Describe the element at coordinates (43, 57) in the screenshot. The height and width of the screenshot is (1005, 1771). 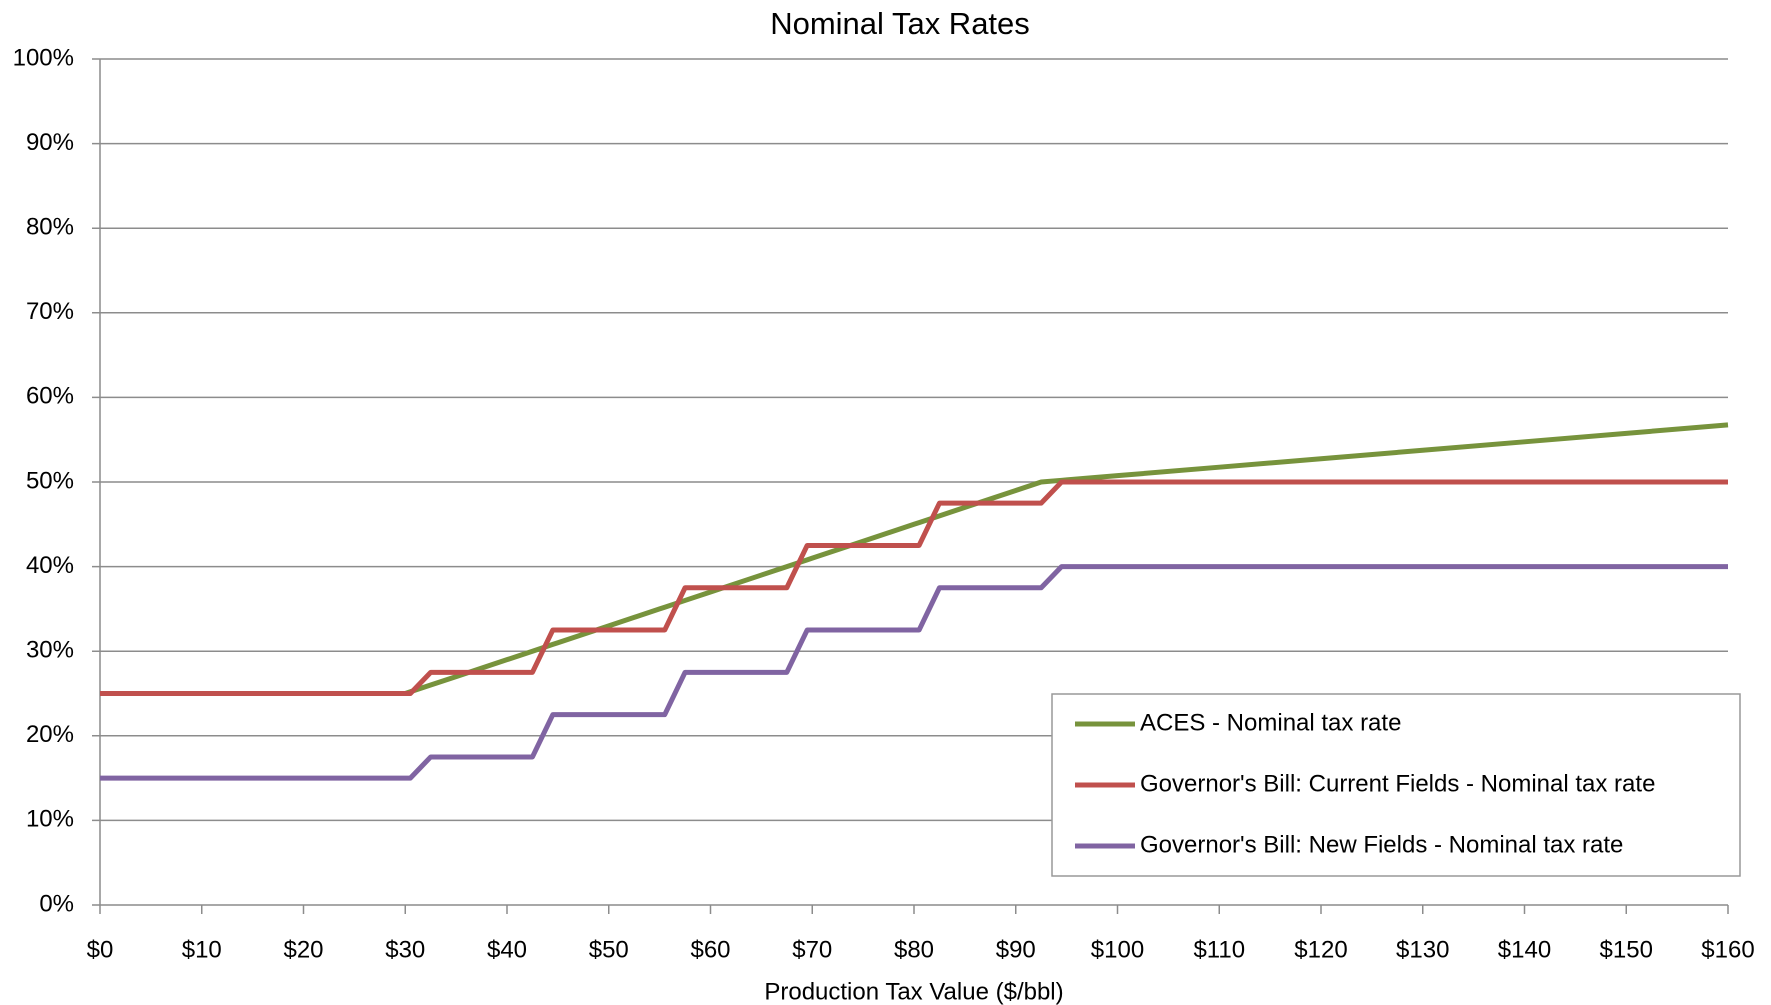
I see `y-tick-label: 100%` at that location.